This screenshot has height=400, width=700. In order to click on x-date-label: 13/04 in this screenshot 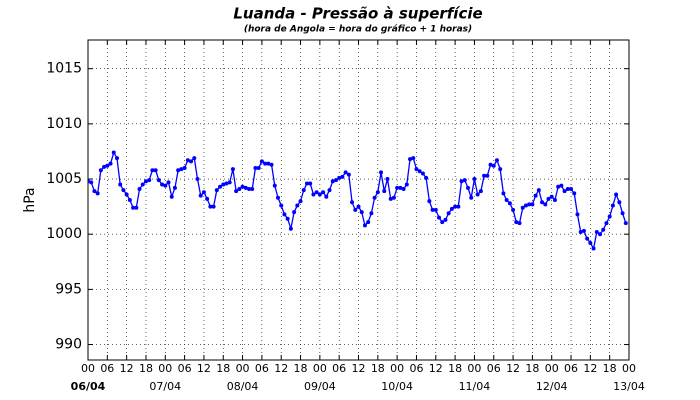, I will do `click(629, 386)`.